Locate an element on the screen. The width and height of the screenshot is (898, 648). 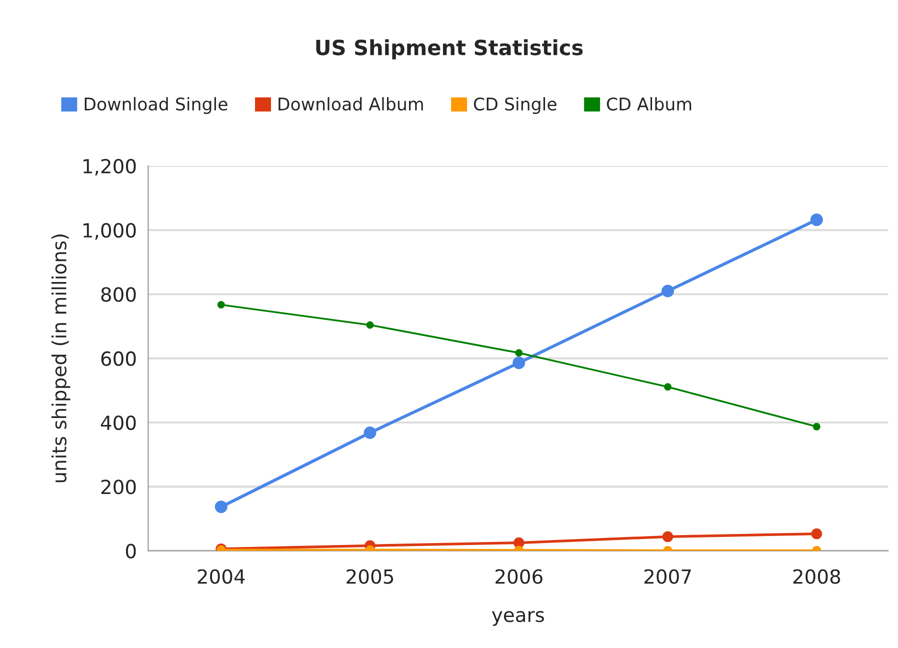
x-tick-label: 2007 is located at coordinates (667, 576).